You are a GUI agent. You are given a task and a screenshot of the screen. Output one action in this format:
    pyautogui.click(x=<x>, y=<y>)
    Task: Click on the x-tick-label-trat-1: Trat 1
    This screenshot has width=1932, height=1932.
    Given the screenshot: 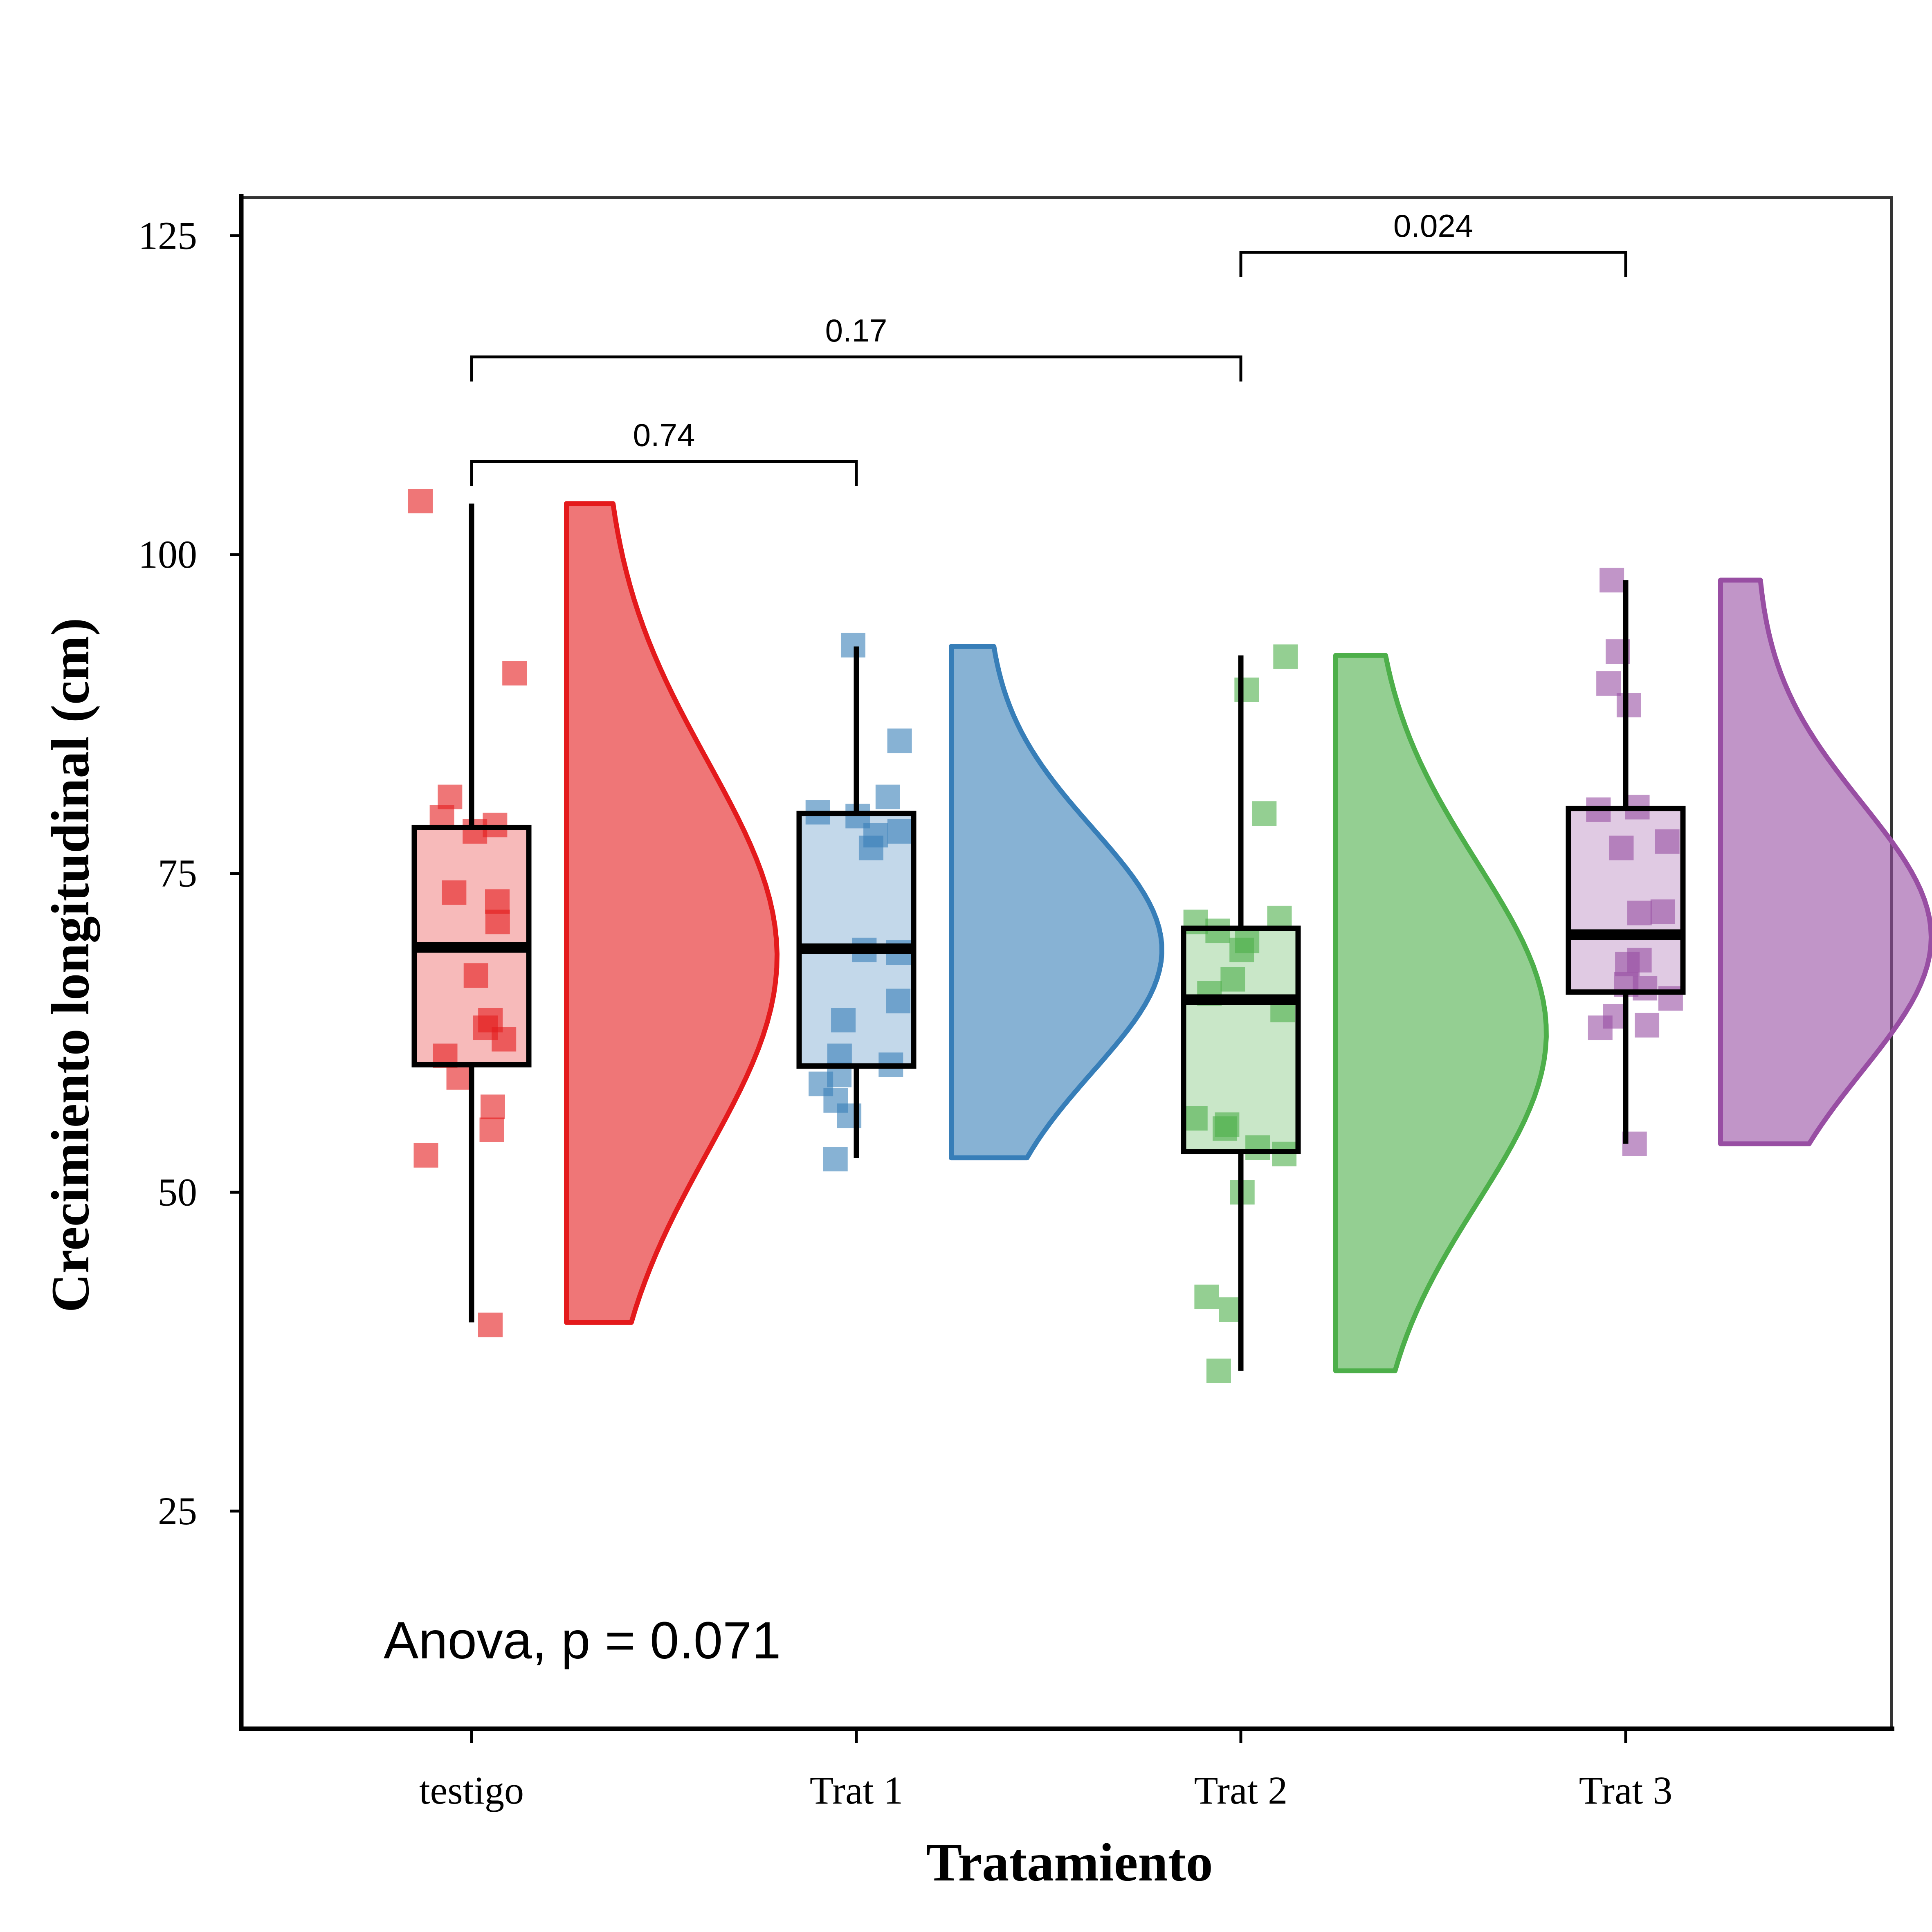 What is the action you would take?
    pyautogui.click(x=856, y=1790)
    